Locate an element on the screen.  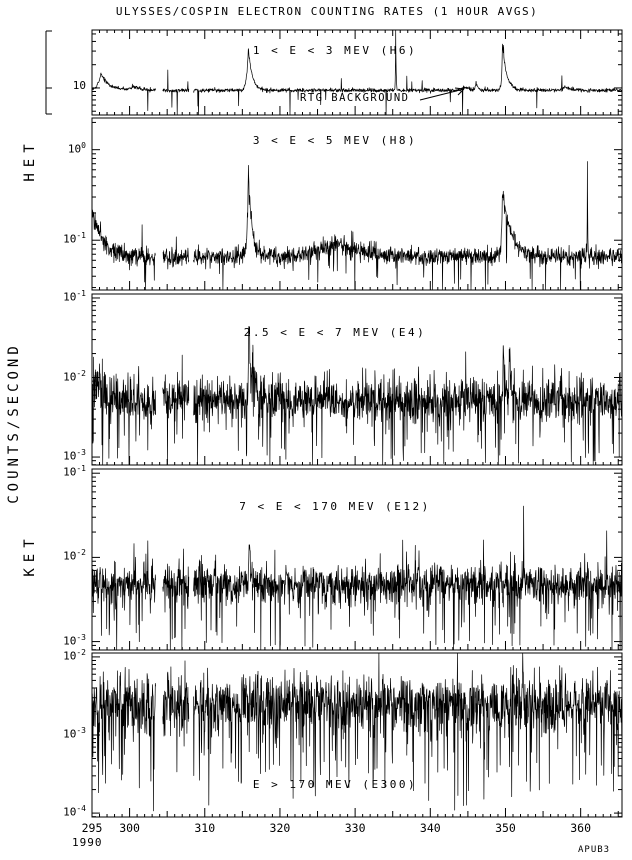
panel-4-trace is located at coordinates (357, 577).